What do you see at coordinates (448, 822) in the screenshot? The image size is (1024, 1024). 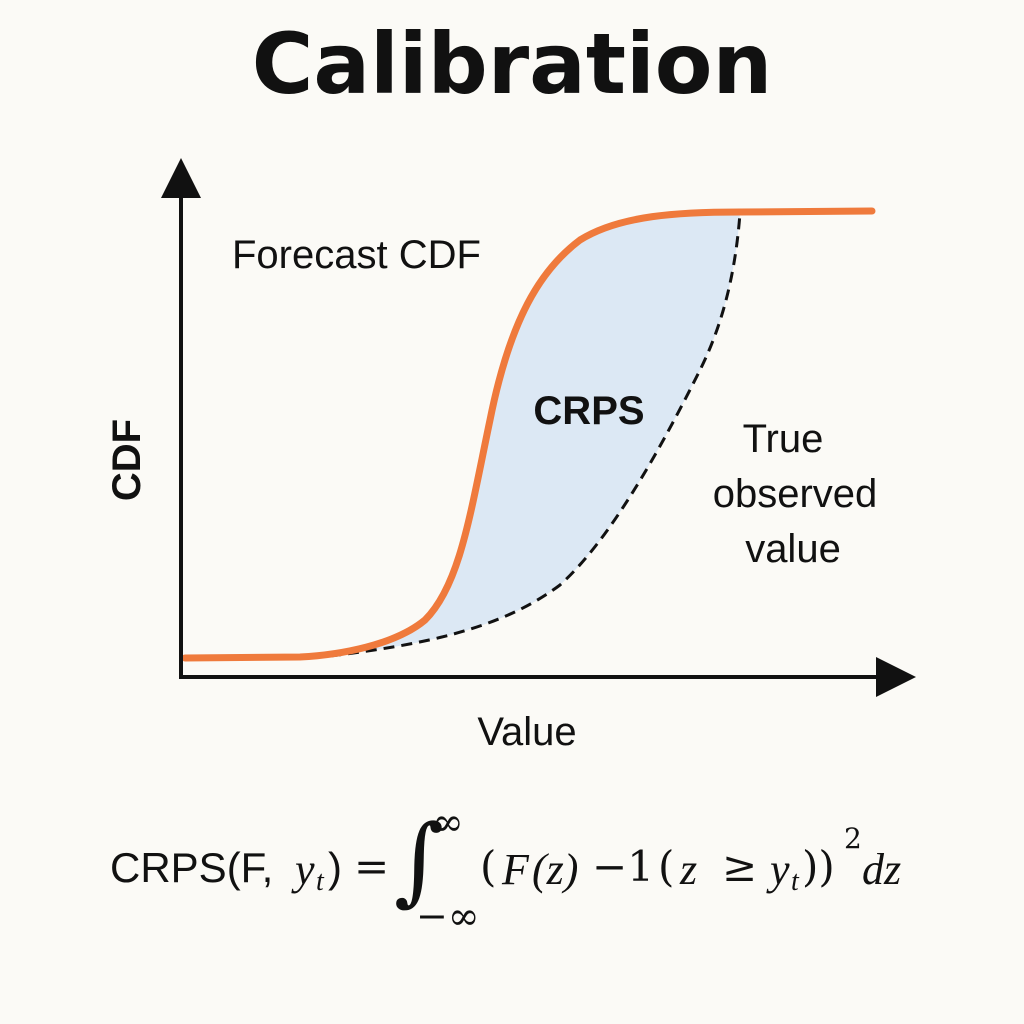 I see `formula-upper-limit: ∞` at bounding box center [448, 822].